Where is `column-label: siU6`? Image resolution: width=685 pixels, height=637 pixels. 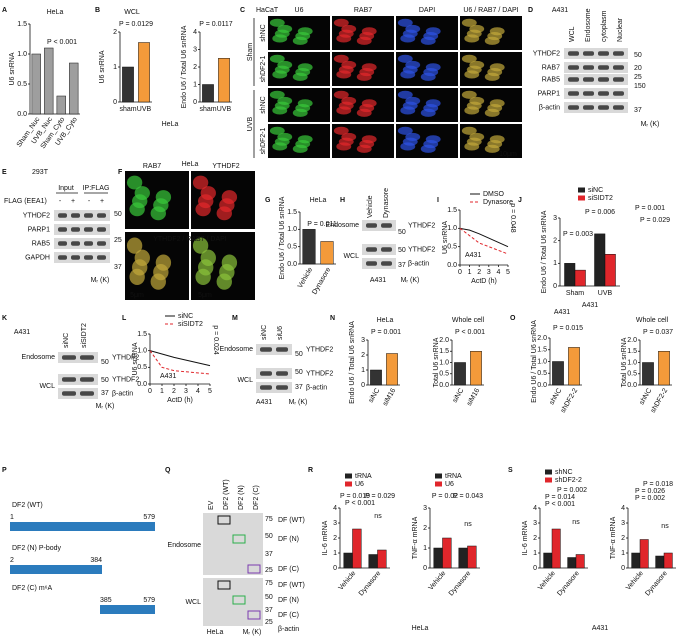 column-label: siU6 is located at coordinates (280, 333).